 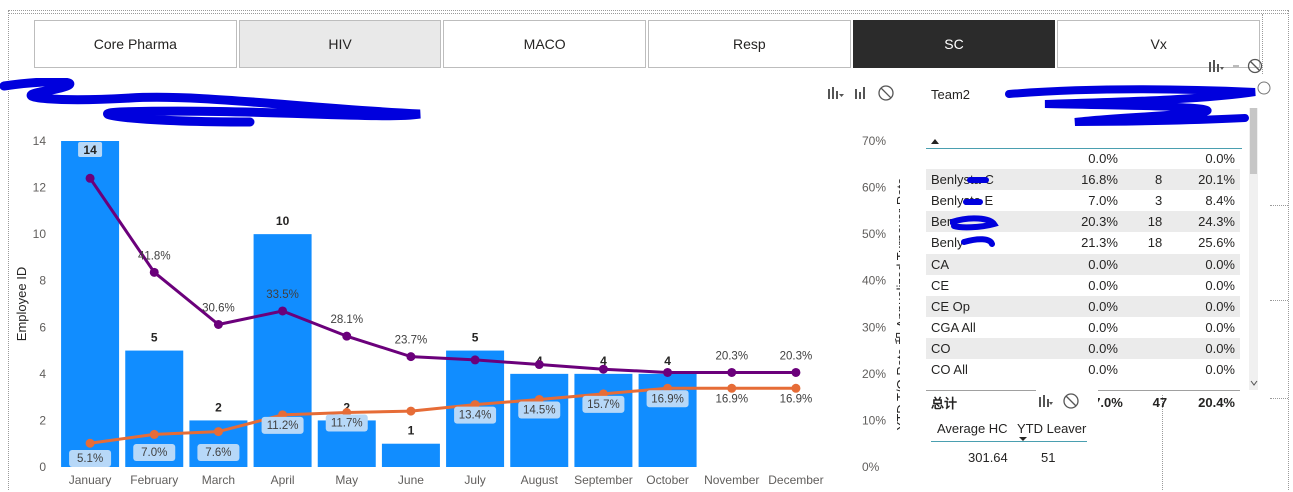 I want to click on total-value-1: 7.0%, so click(x=1108, y=402).